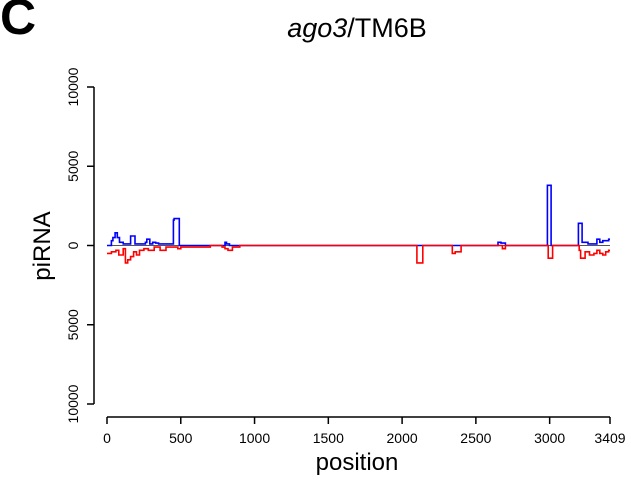 The image size is (631, 480). What do you see at coordinates (475, 438) in the screenshot?
I see `x-tick-label: 2500` at bounding box center [475, 438].